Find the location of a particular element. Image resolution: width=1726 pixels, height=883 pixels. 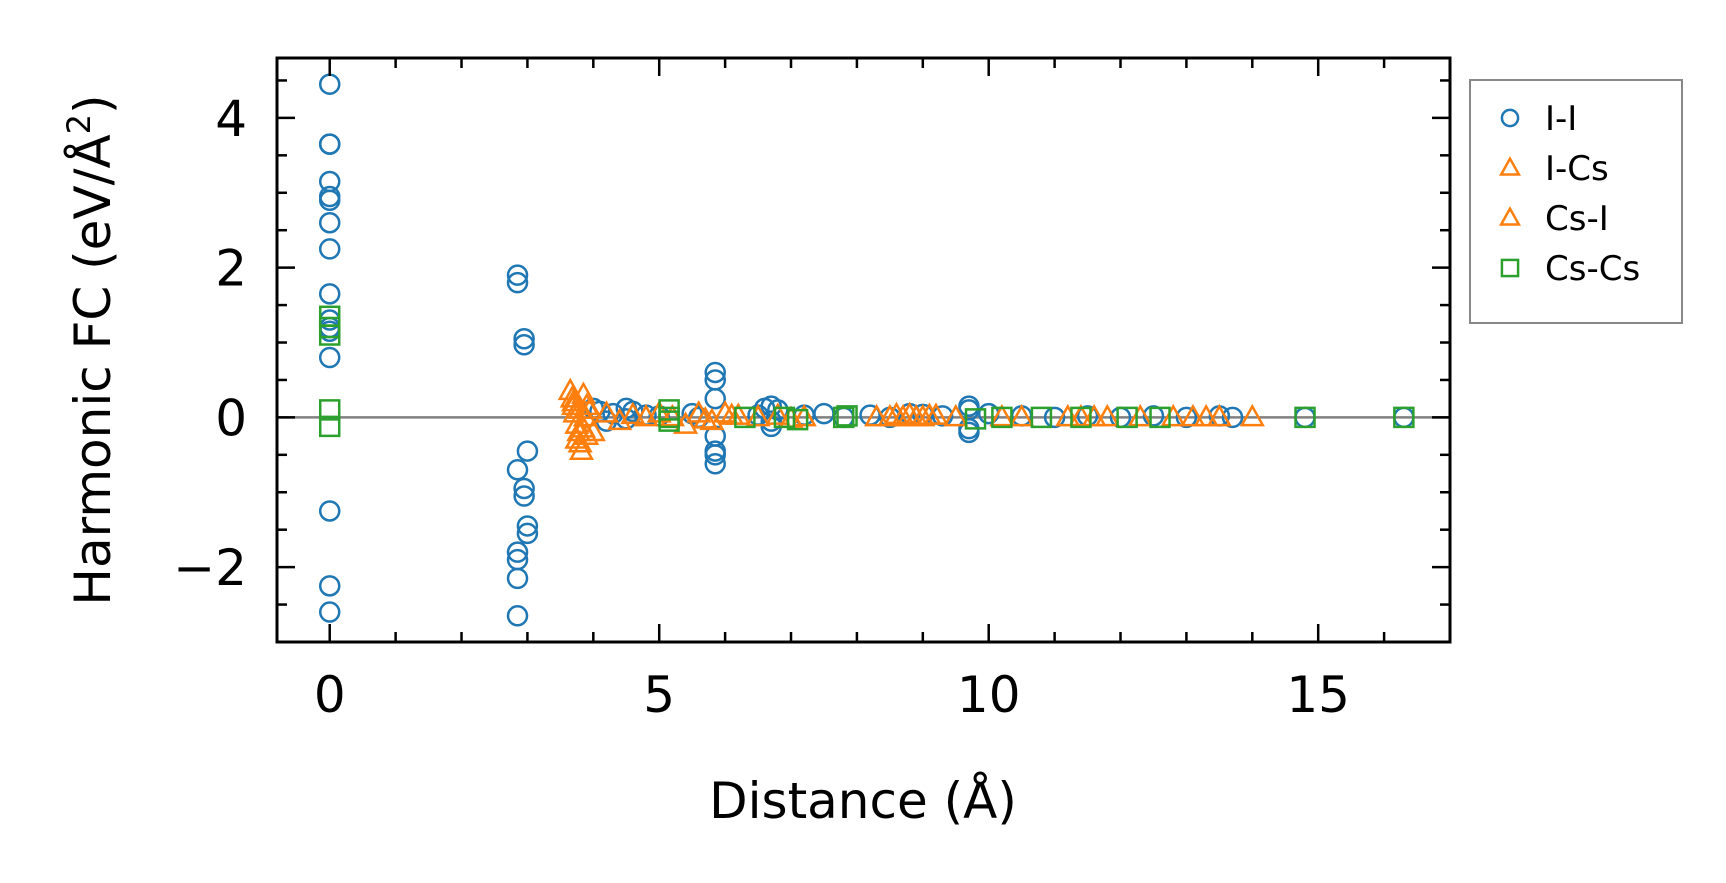

y-tick-label: 2 is located at coordinates (231, 269).